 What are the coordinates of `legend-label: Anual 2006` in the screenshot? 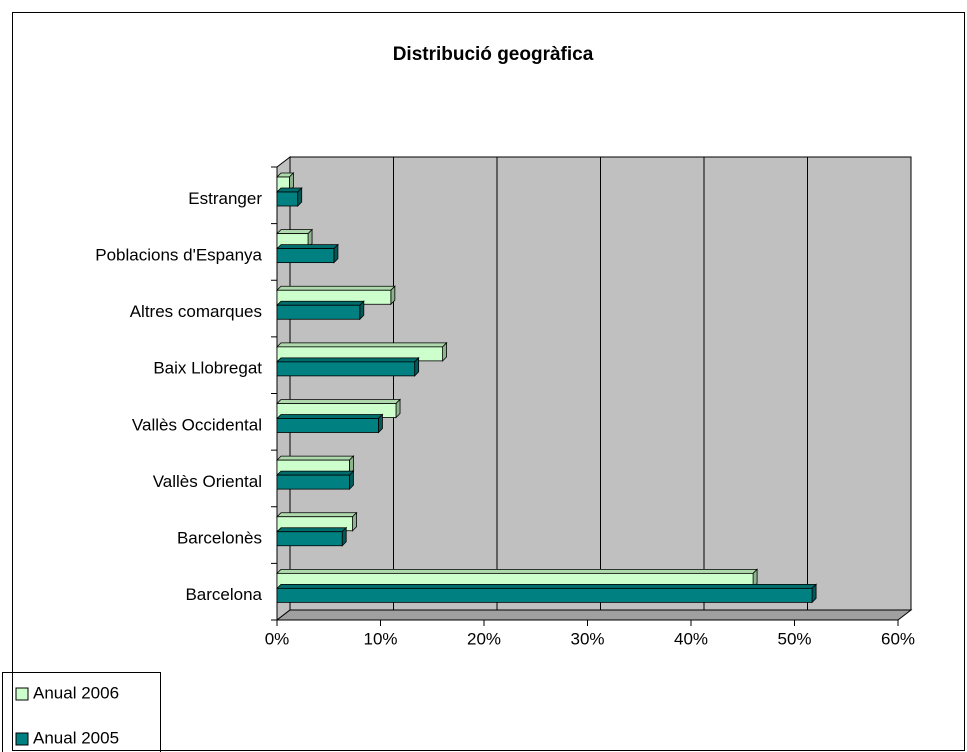 It's located at (76, 692).